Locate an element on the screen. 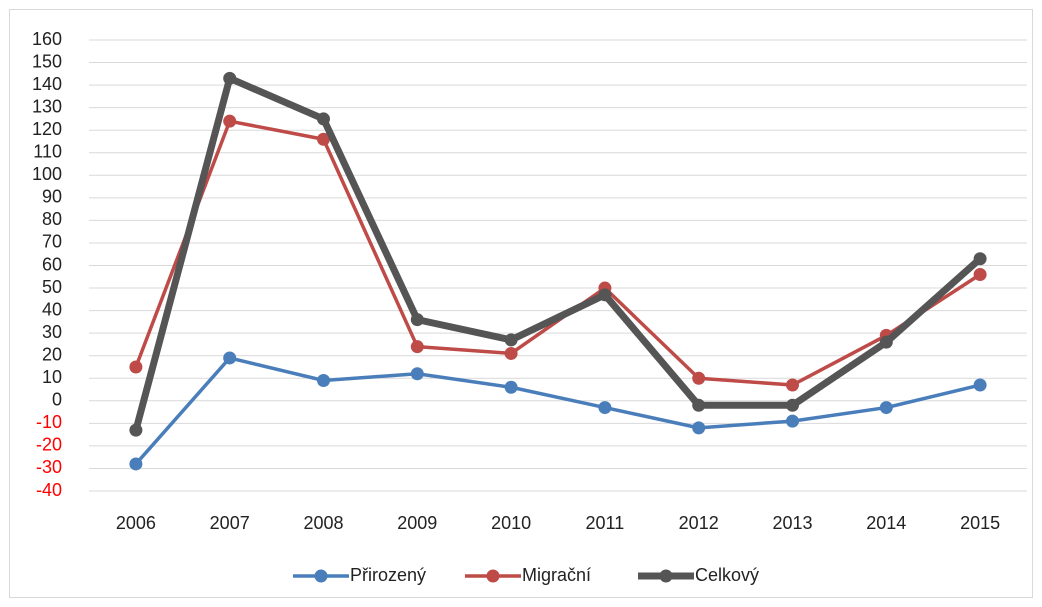 This screenshot has width=1042, height=607. x-tick-label: 2007 is located at coordinates (230, 523).